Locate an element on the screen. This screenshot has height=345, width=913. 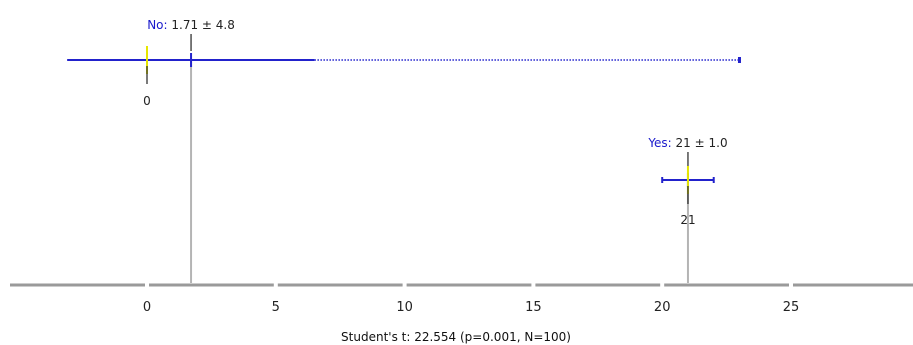
median-label-no: 0 is located at coordinates (147, 101).